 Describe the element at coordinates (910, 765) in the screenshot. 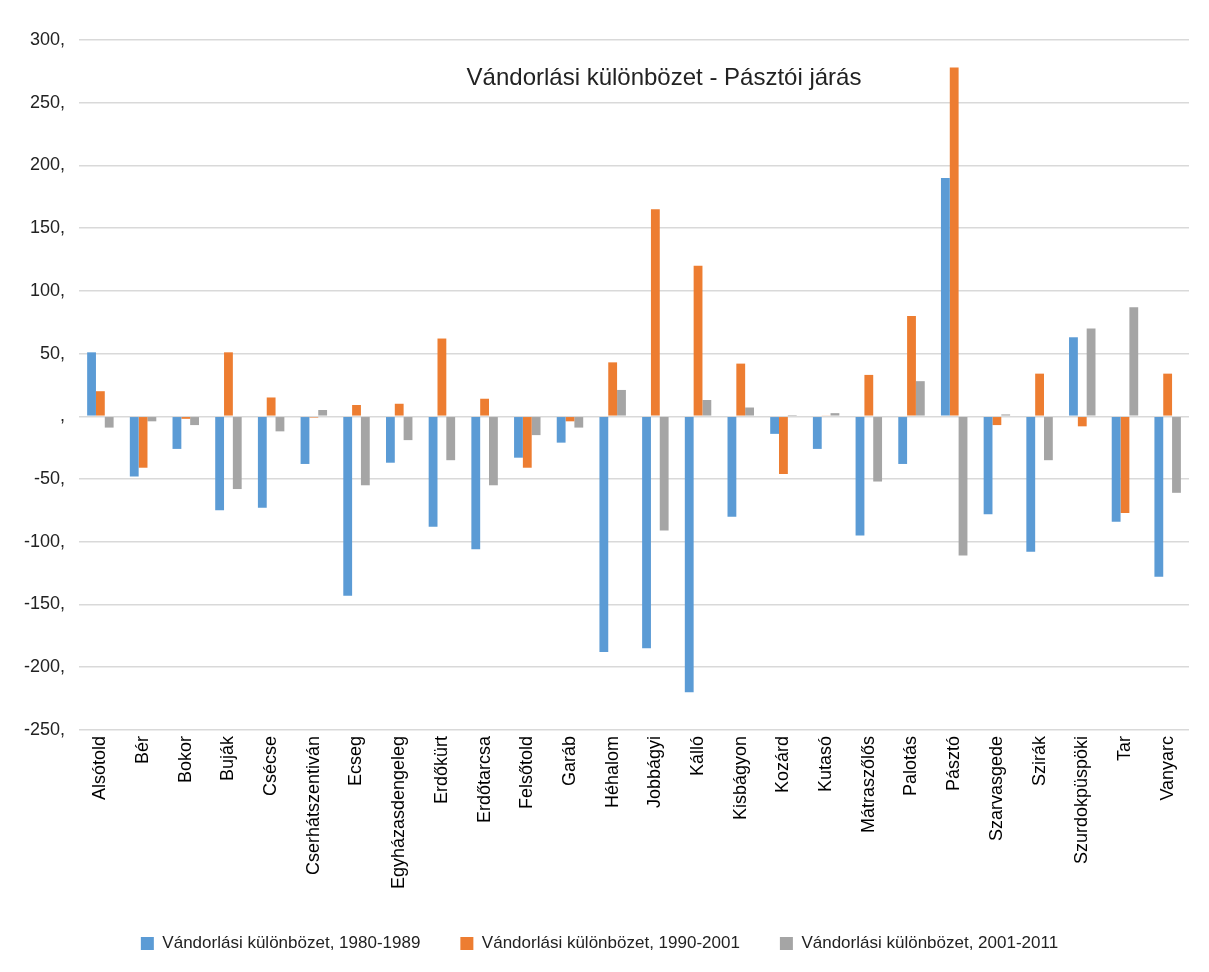

I see `x-tick-label: Palotás` at that location.